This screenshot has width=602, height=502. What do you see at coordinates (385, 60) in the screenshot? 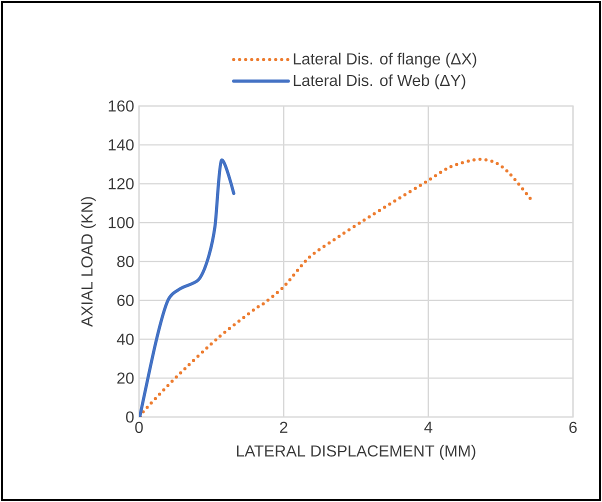
I see `legend-label: Lateral Dis. of flange (ΔX)` at bounding box center [385, 60].